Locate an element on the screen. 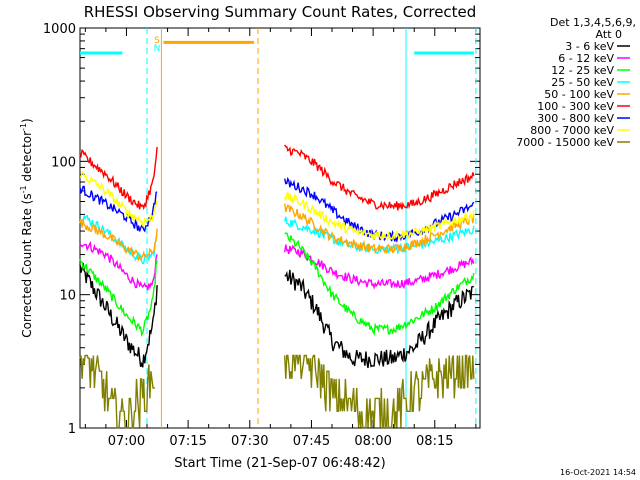 The height and width of the screenshot is (480, 640). x-tick-label: 07:15 is located at coordinates (187, 441).